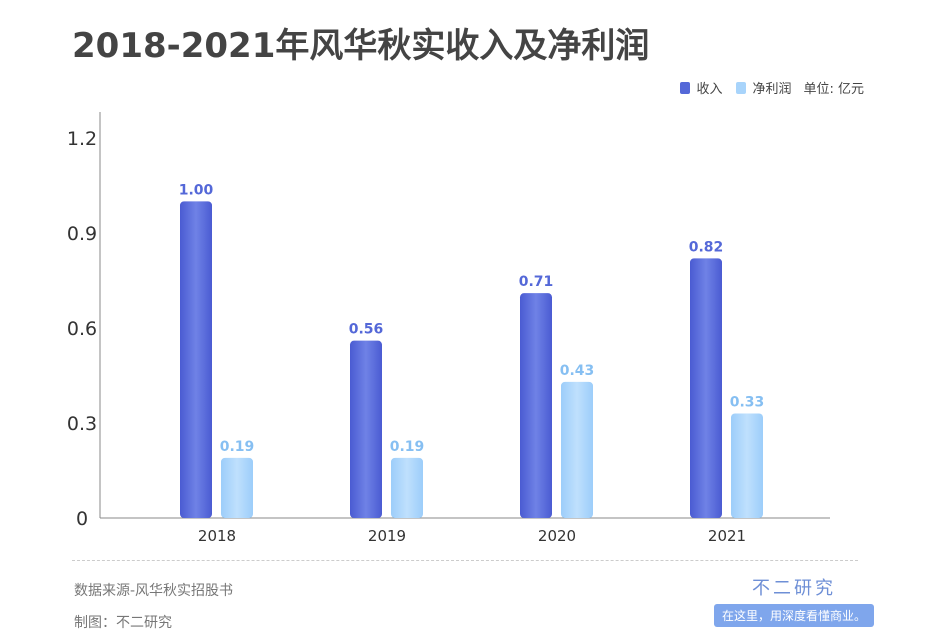 Image resolution: width=940 pixels, height=644 pixels. I want to click on y-tick-label: 0.3, so click(82, 424).